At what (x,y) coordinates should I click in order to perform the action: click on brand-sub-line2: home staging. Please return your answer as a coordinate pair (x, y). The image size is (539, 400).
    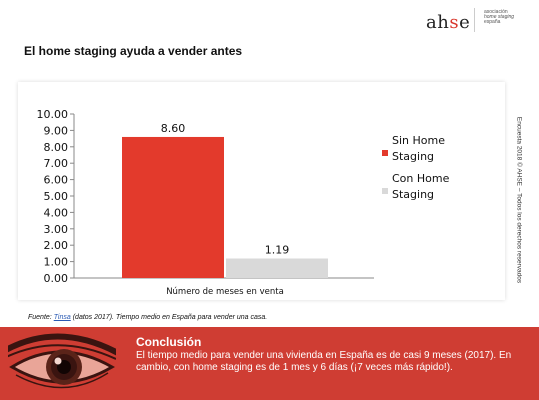
    Looking at the image, I should click on (499, 17).